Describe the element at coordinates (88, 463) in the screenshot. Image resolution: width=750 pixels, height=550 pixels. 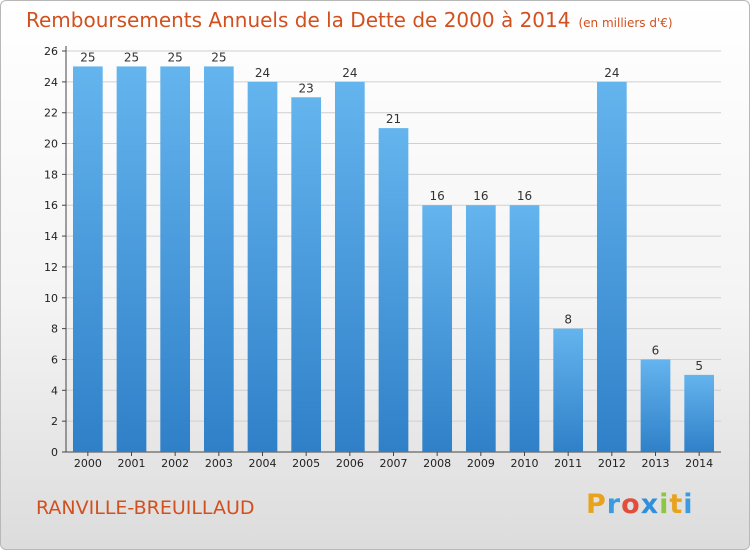
I see `x-tick-label: 2000` at that location.